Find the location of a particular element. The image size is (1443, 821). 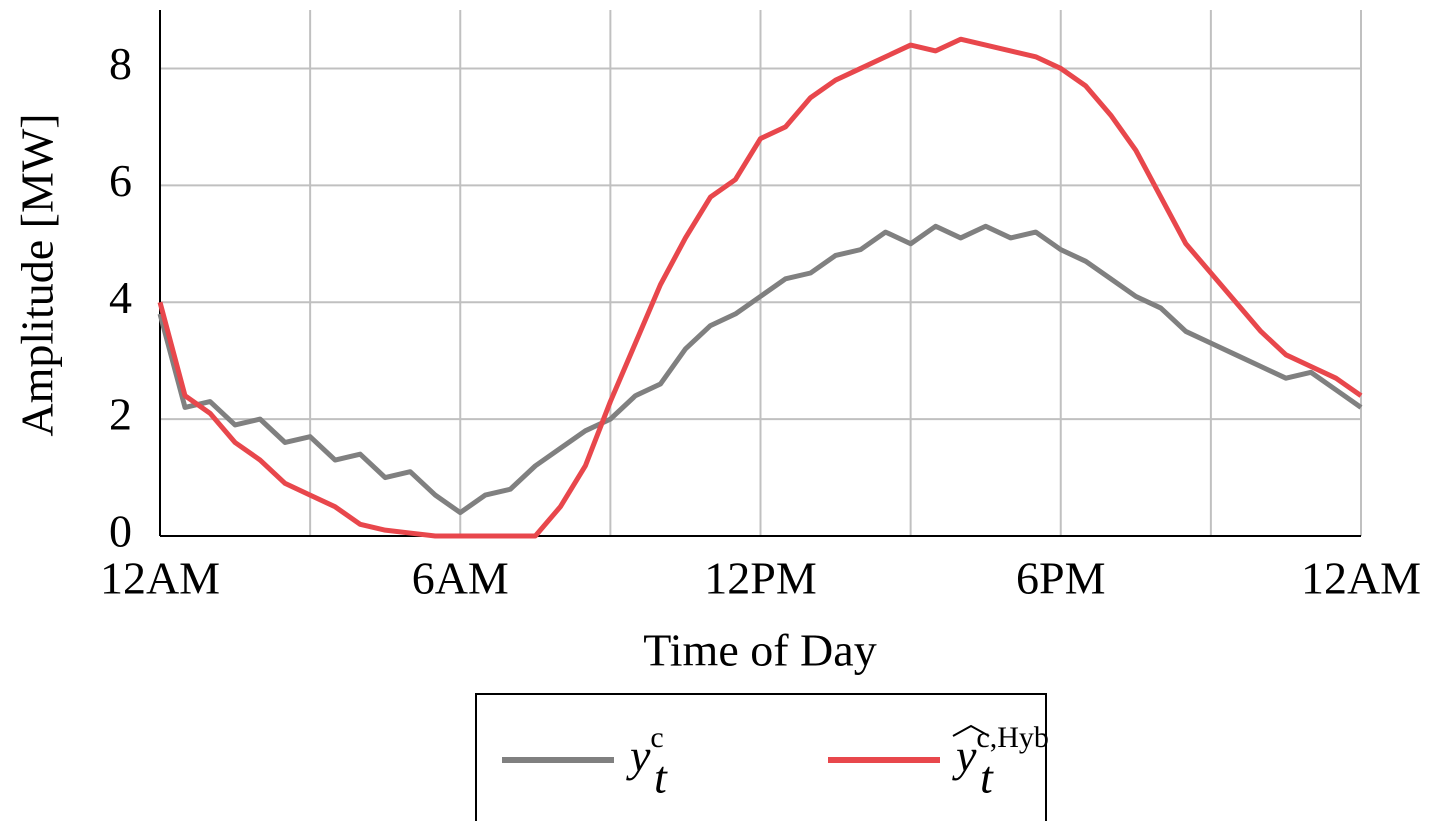

legend-hat is located at coordinates (971, 730).